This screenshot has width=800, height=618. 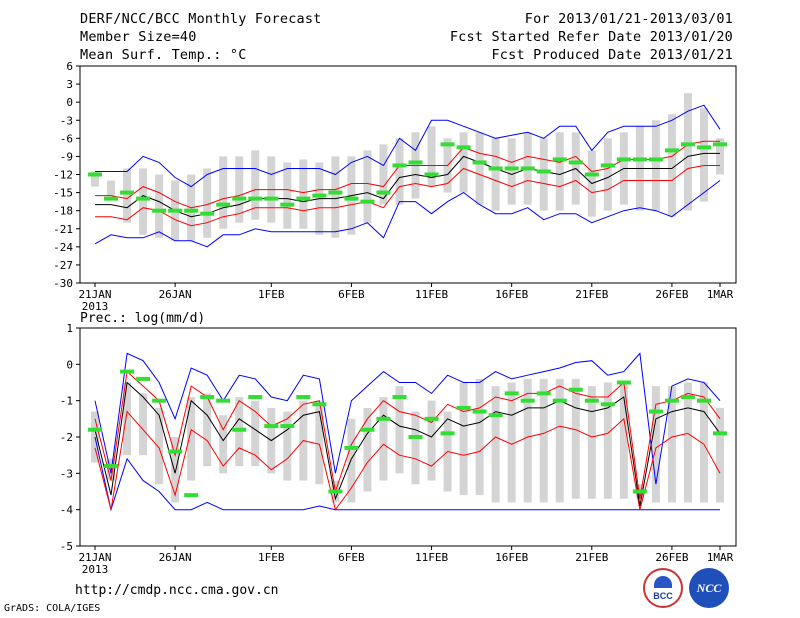 I want to click on panel-title: Prec.: log(mm/d), so click(x=142, y=318).